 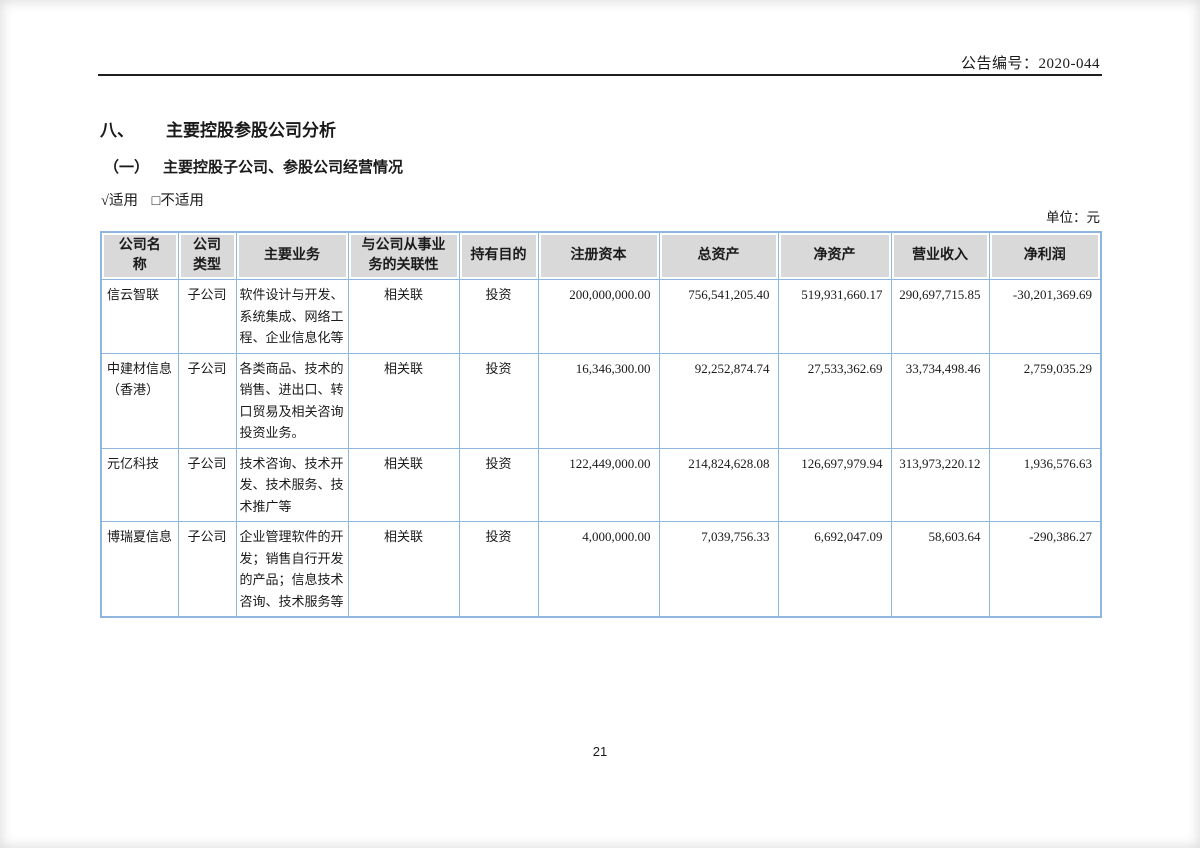 I want to click on cell-net-assets: 126,697,979.94, so click(x=834, y=484).